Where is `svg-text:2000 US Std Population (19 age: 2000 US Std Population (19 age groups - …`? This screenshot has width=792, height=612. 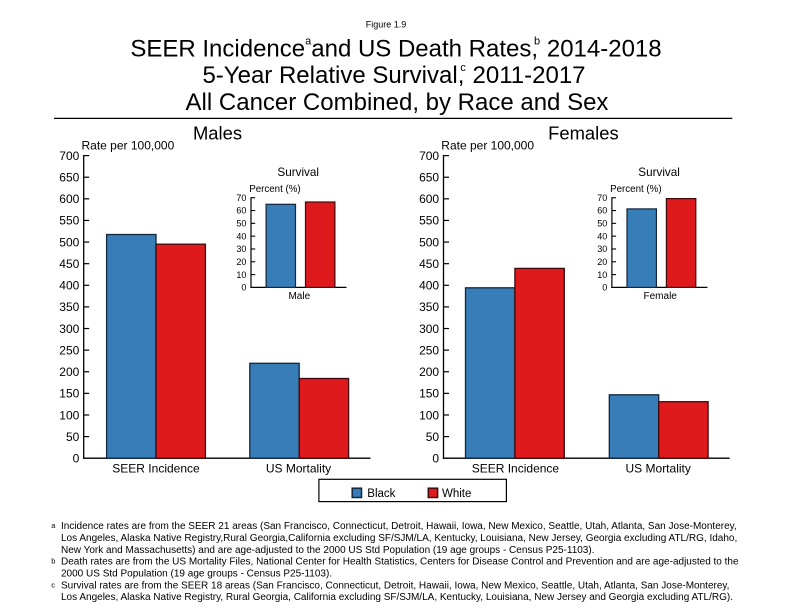
svg-text:2000 US Std Population (19 age: 2000 US Std Population (19 age groups - … is located at coordinates (196, 574).